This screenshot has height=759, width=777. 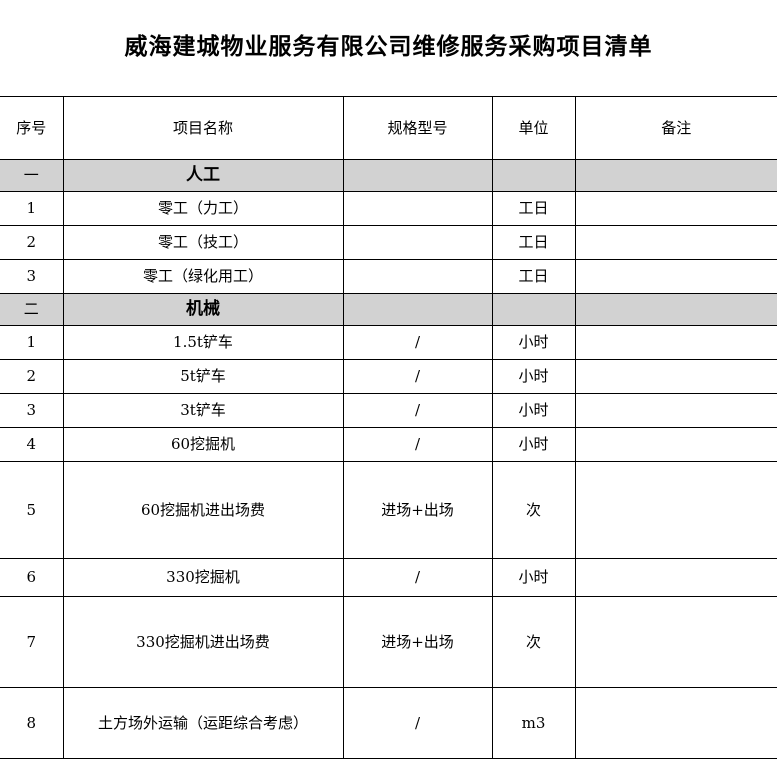 I want to click on column-header-remark: 备注, so click(x=675, y=128).